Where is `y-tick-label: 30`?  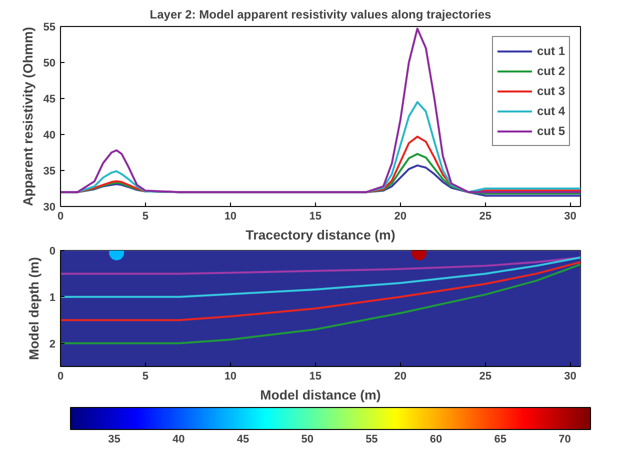
y-tick-label: 30 is located at coordinates (49, 208).